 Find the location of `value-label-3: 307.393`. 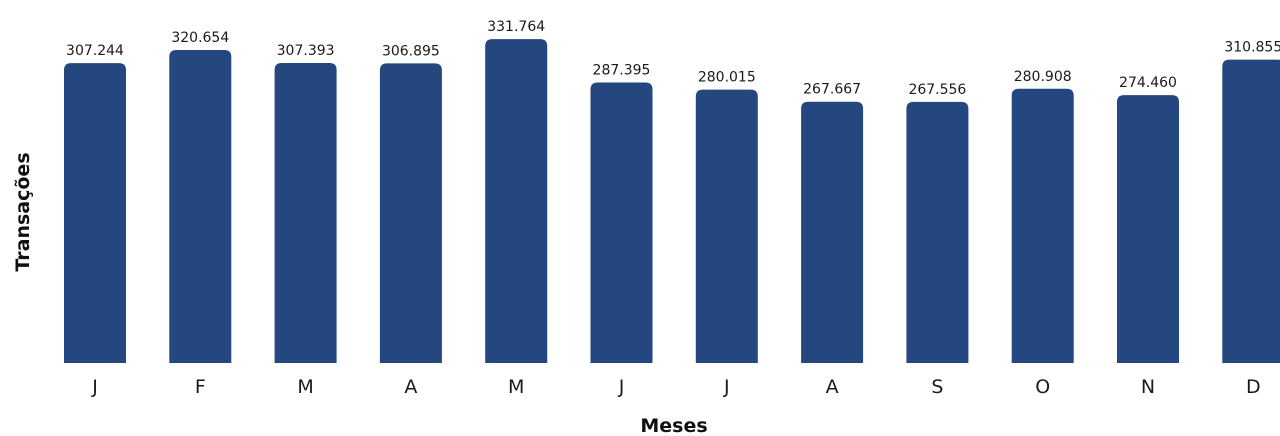

value-label-3: 307.393 is located at coordinates (306, 51).